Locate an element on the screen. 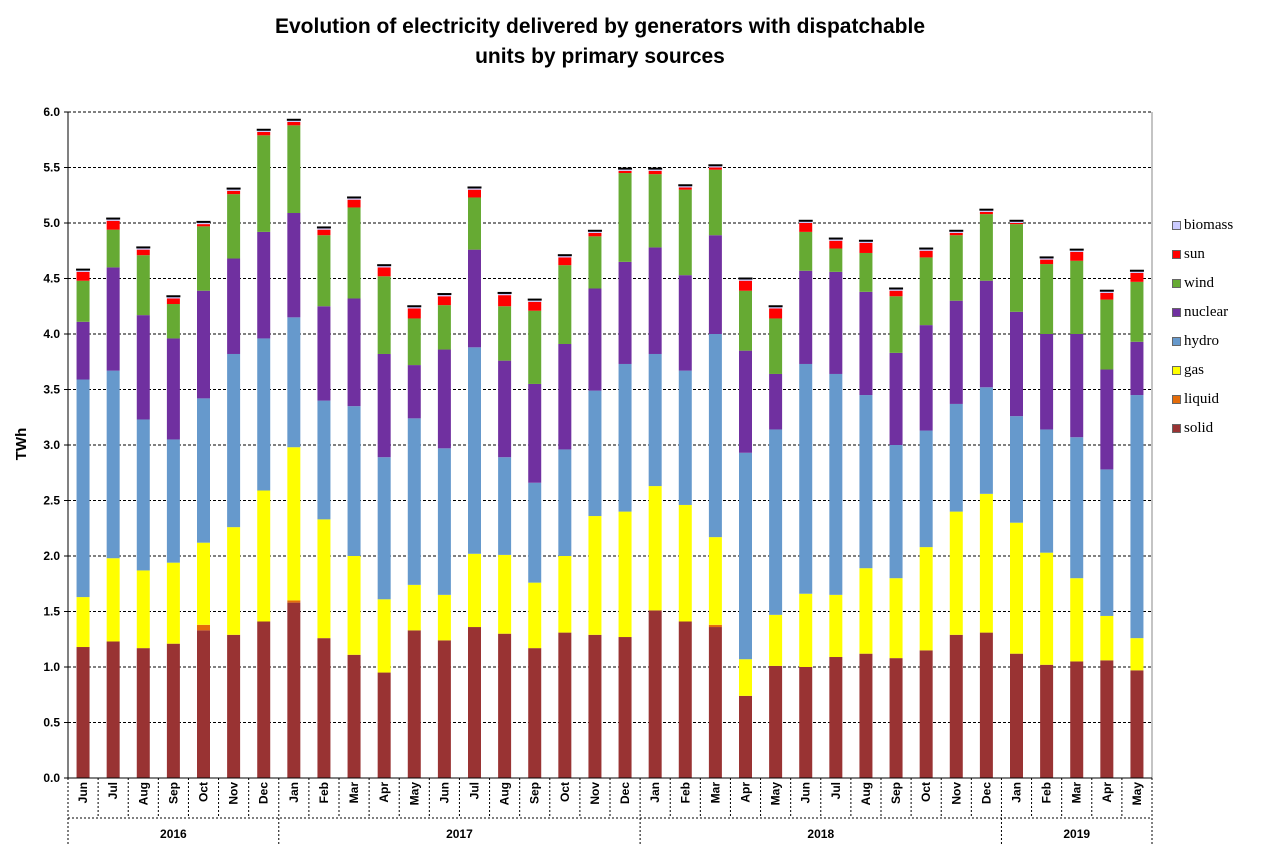  legend-item-nuclear: nuclear is located at coordinates (1217, 312).